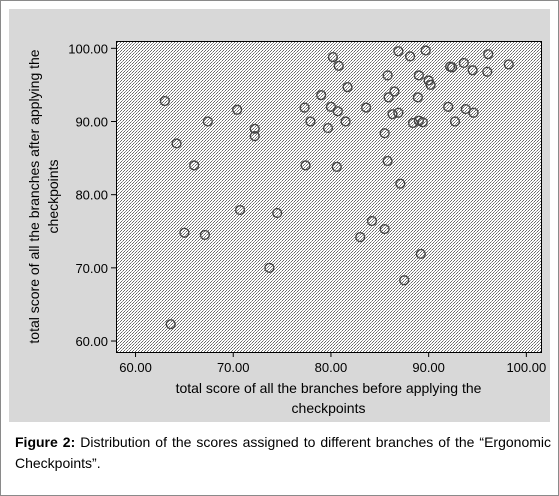 Image resolution: width=559 pixels, height=496 pixels. What do you see at coordinates (233, 367) in the screenshot?
I see `x-tick-label: 70.00` at bounding box center [233, 367].